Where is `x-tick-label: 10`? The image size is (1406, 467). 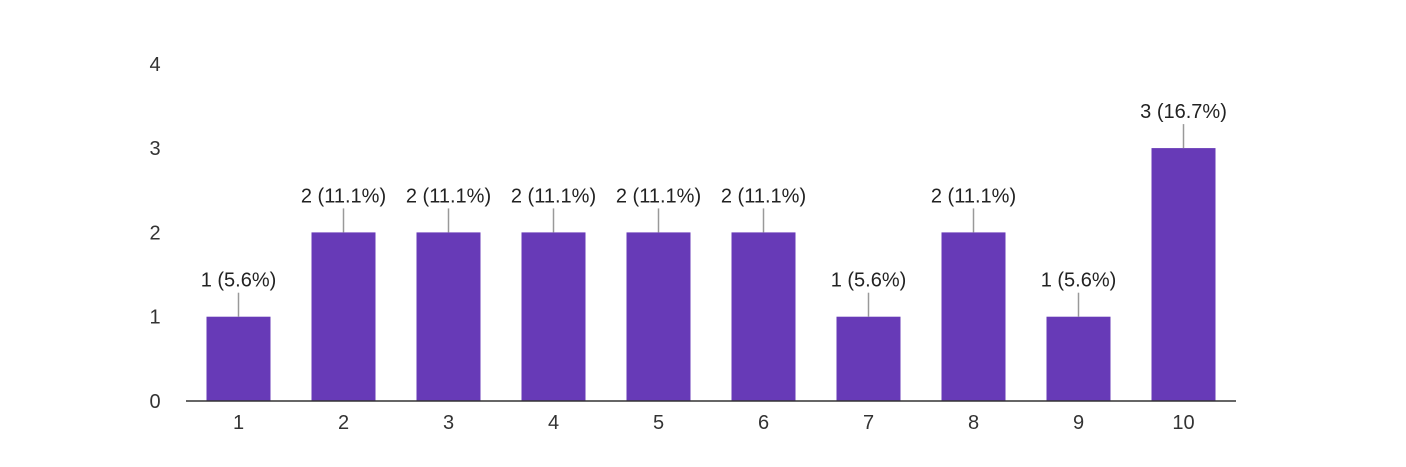
x-tick-label: 10 is located at coordinates (1183, 423).